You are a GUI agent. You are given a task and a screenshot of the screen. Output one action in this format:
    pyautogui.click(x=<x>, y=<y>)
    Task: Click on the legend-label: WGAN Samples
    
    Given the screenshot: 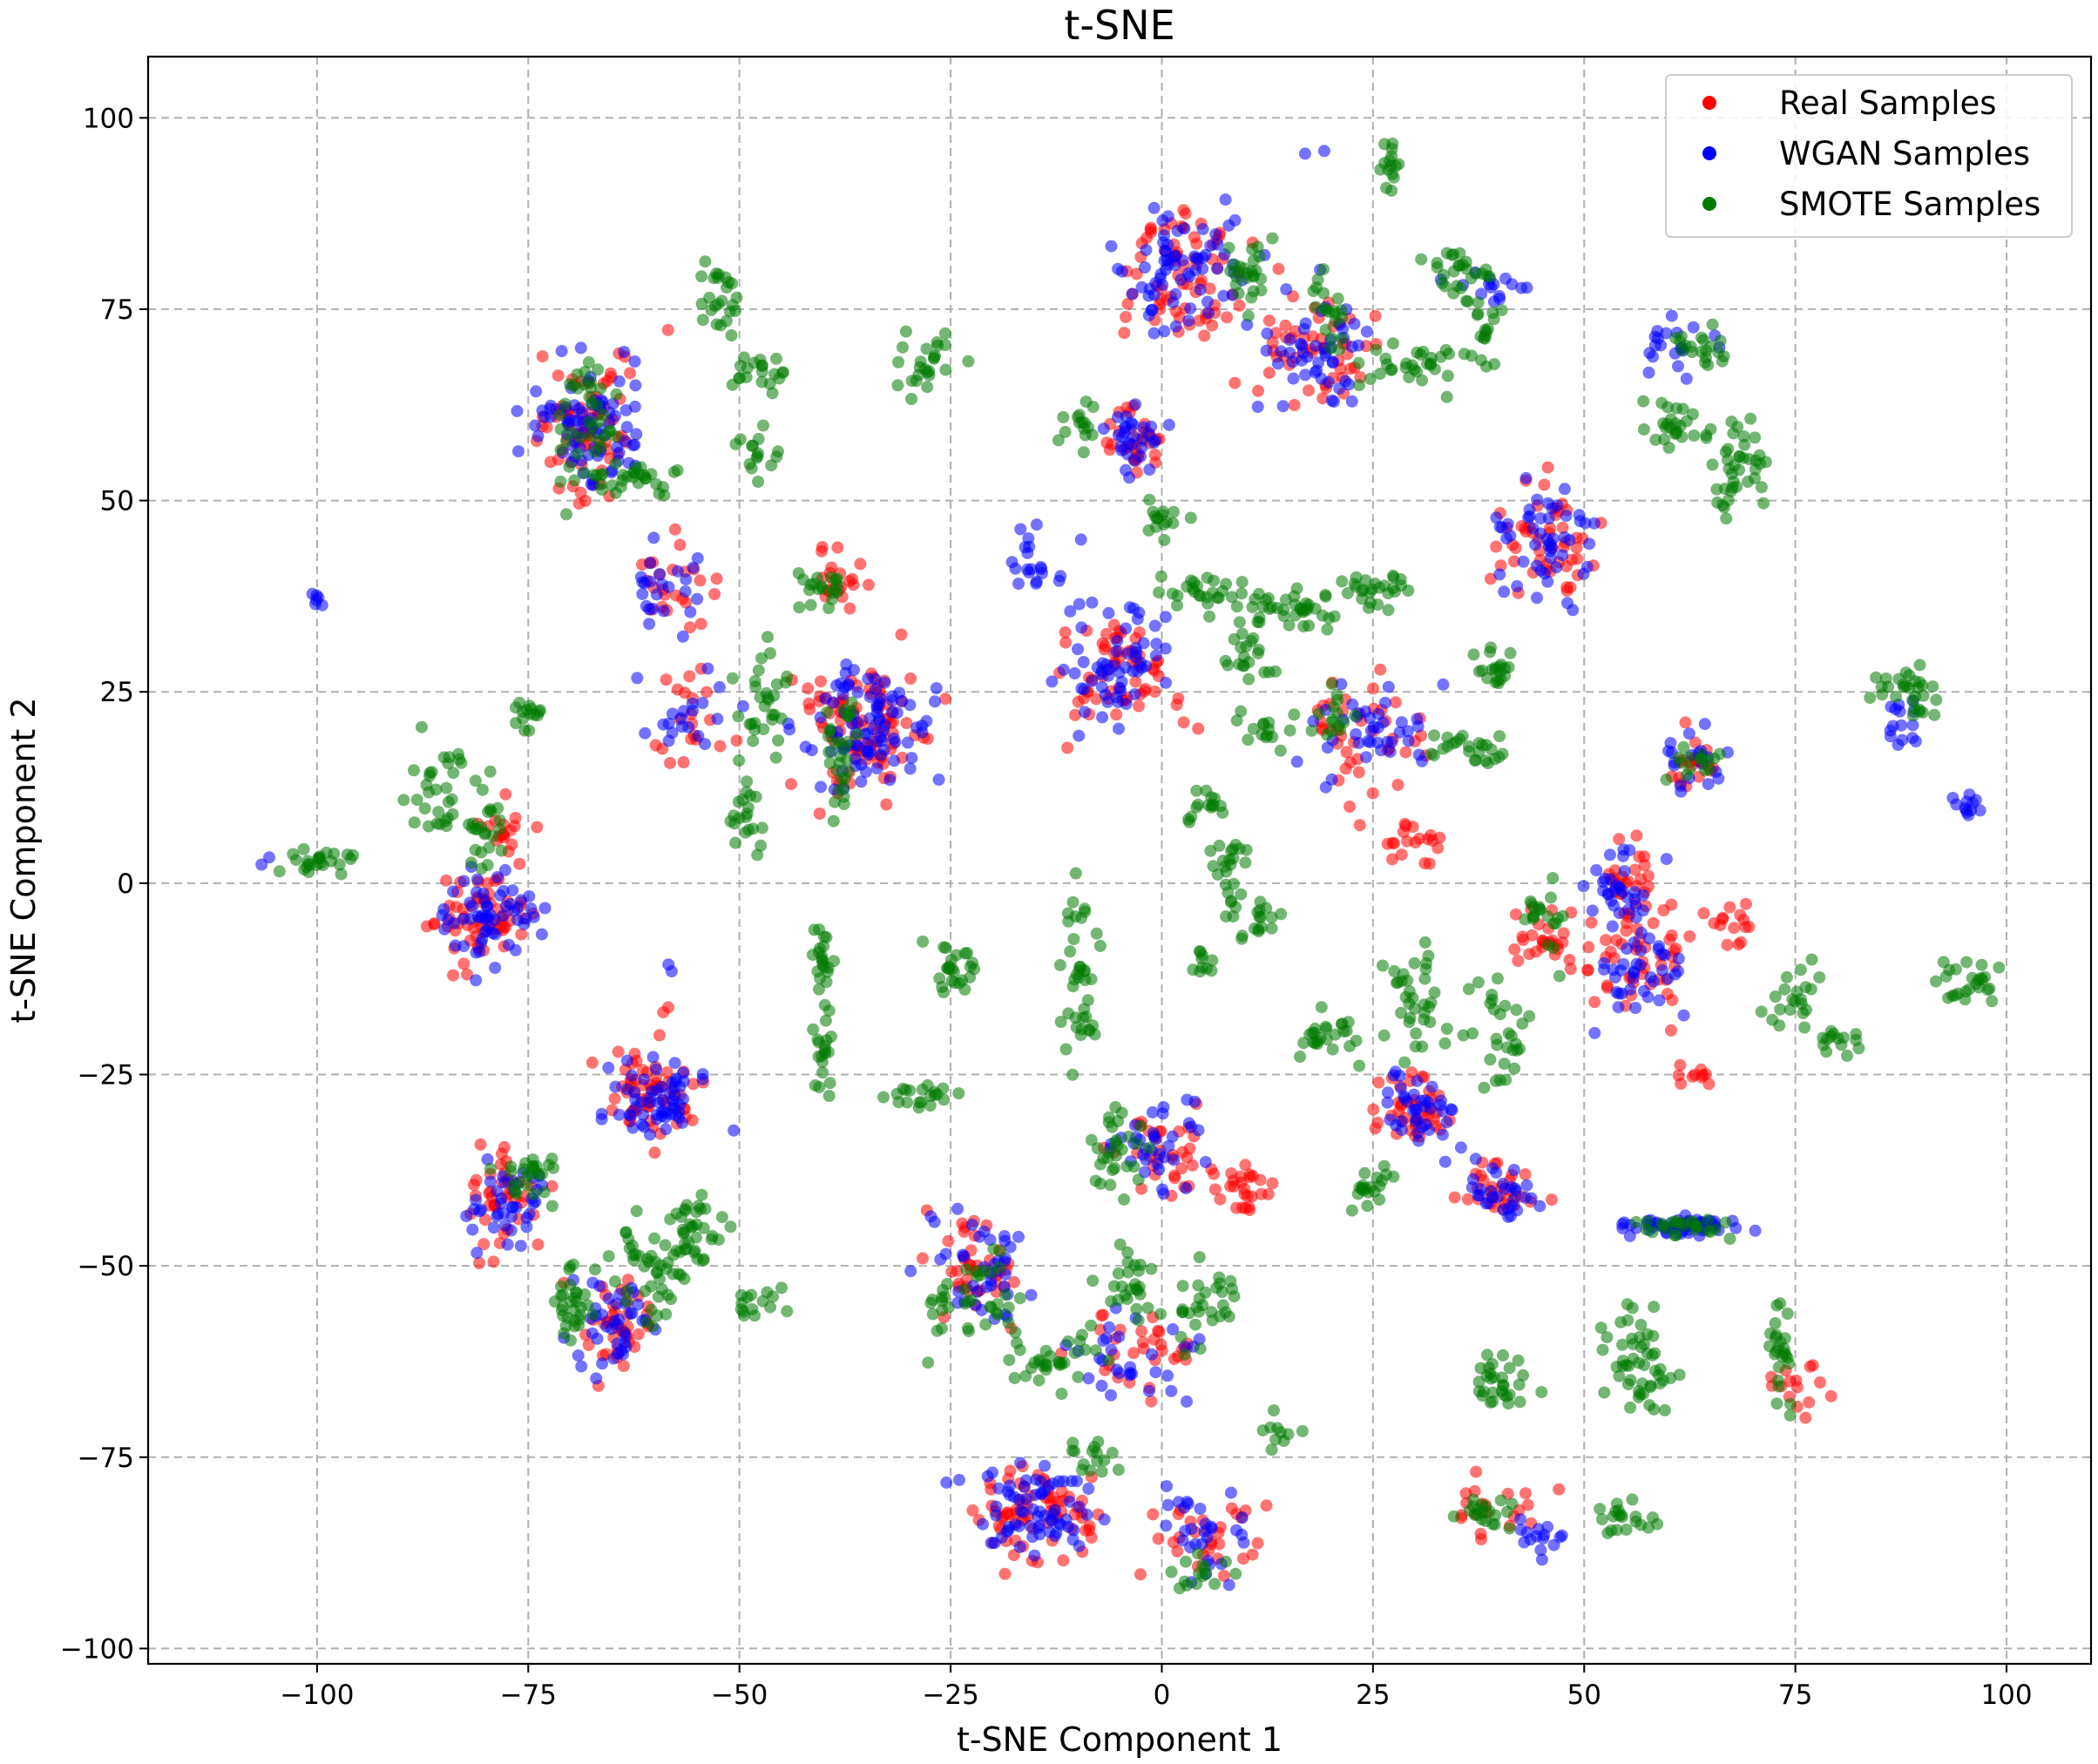 What is the action you would take?
    pyautogui.click(x=1904, y=153)
    